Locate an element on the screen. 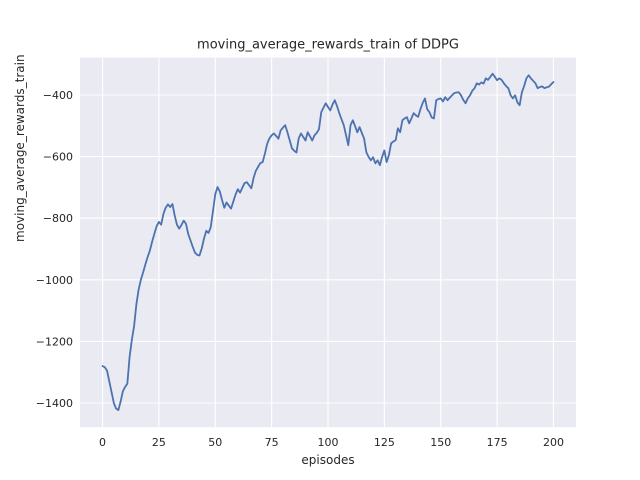  x-tick-label: 25 is located at coordinates (159, 442).